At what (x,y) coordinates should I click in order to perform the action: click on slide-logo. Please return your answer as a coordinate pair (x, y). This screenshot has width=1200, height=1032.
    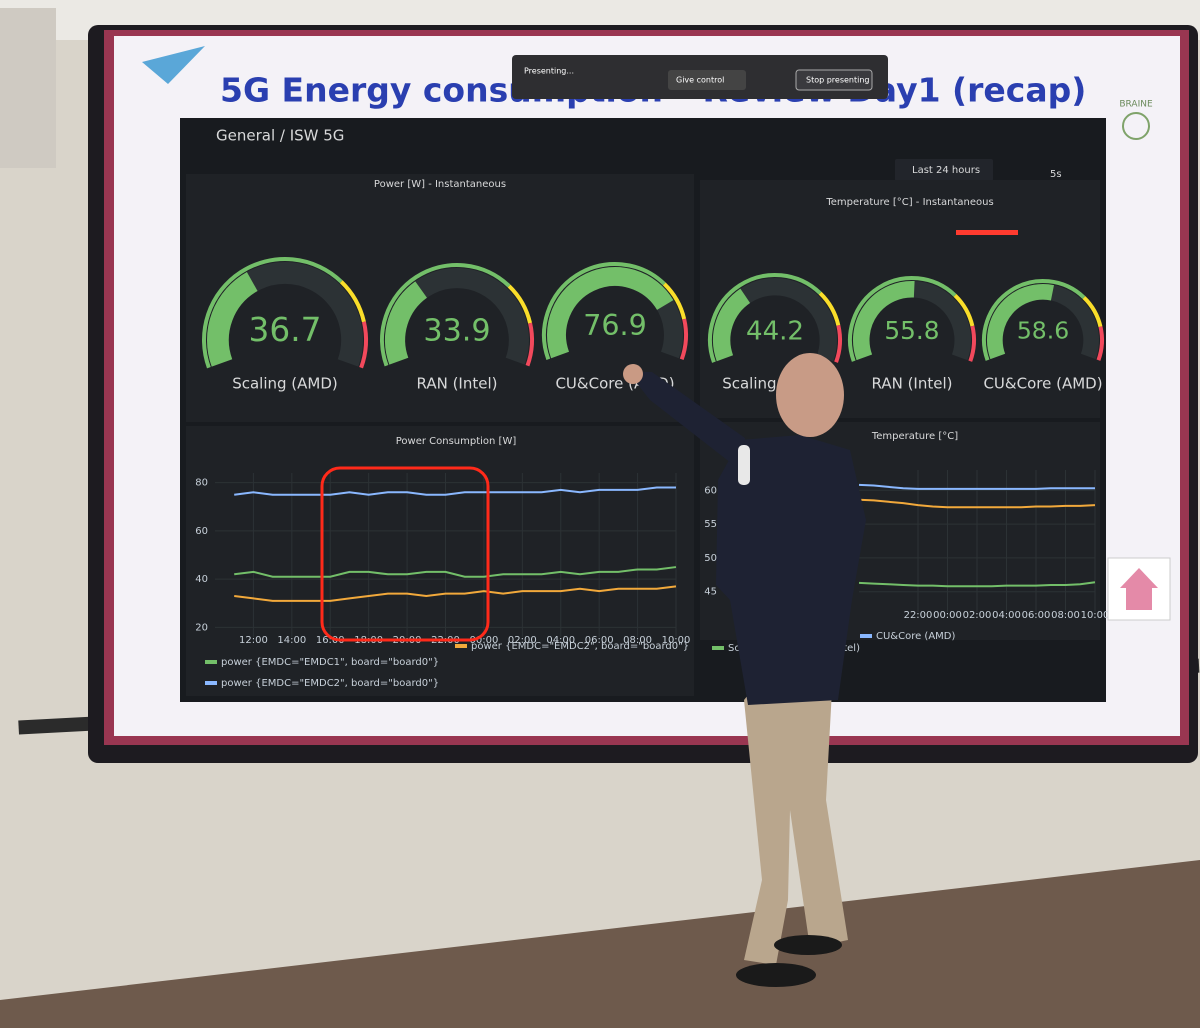
    Looking at the image, I should click on (173, 65).